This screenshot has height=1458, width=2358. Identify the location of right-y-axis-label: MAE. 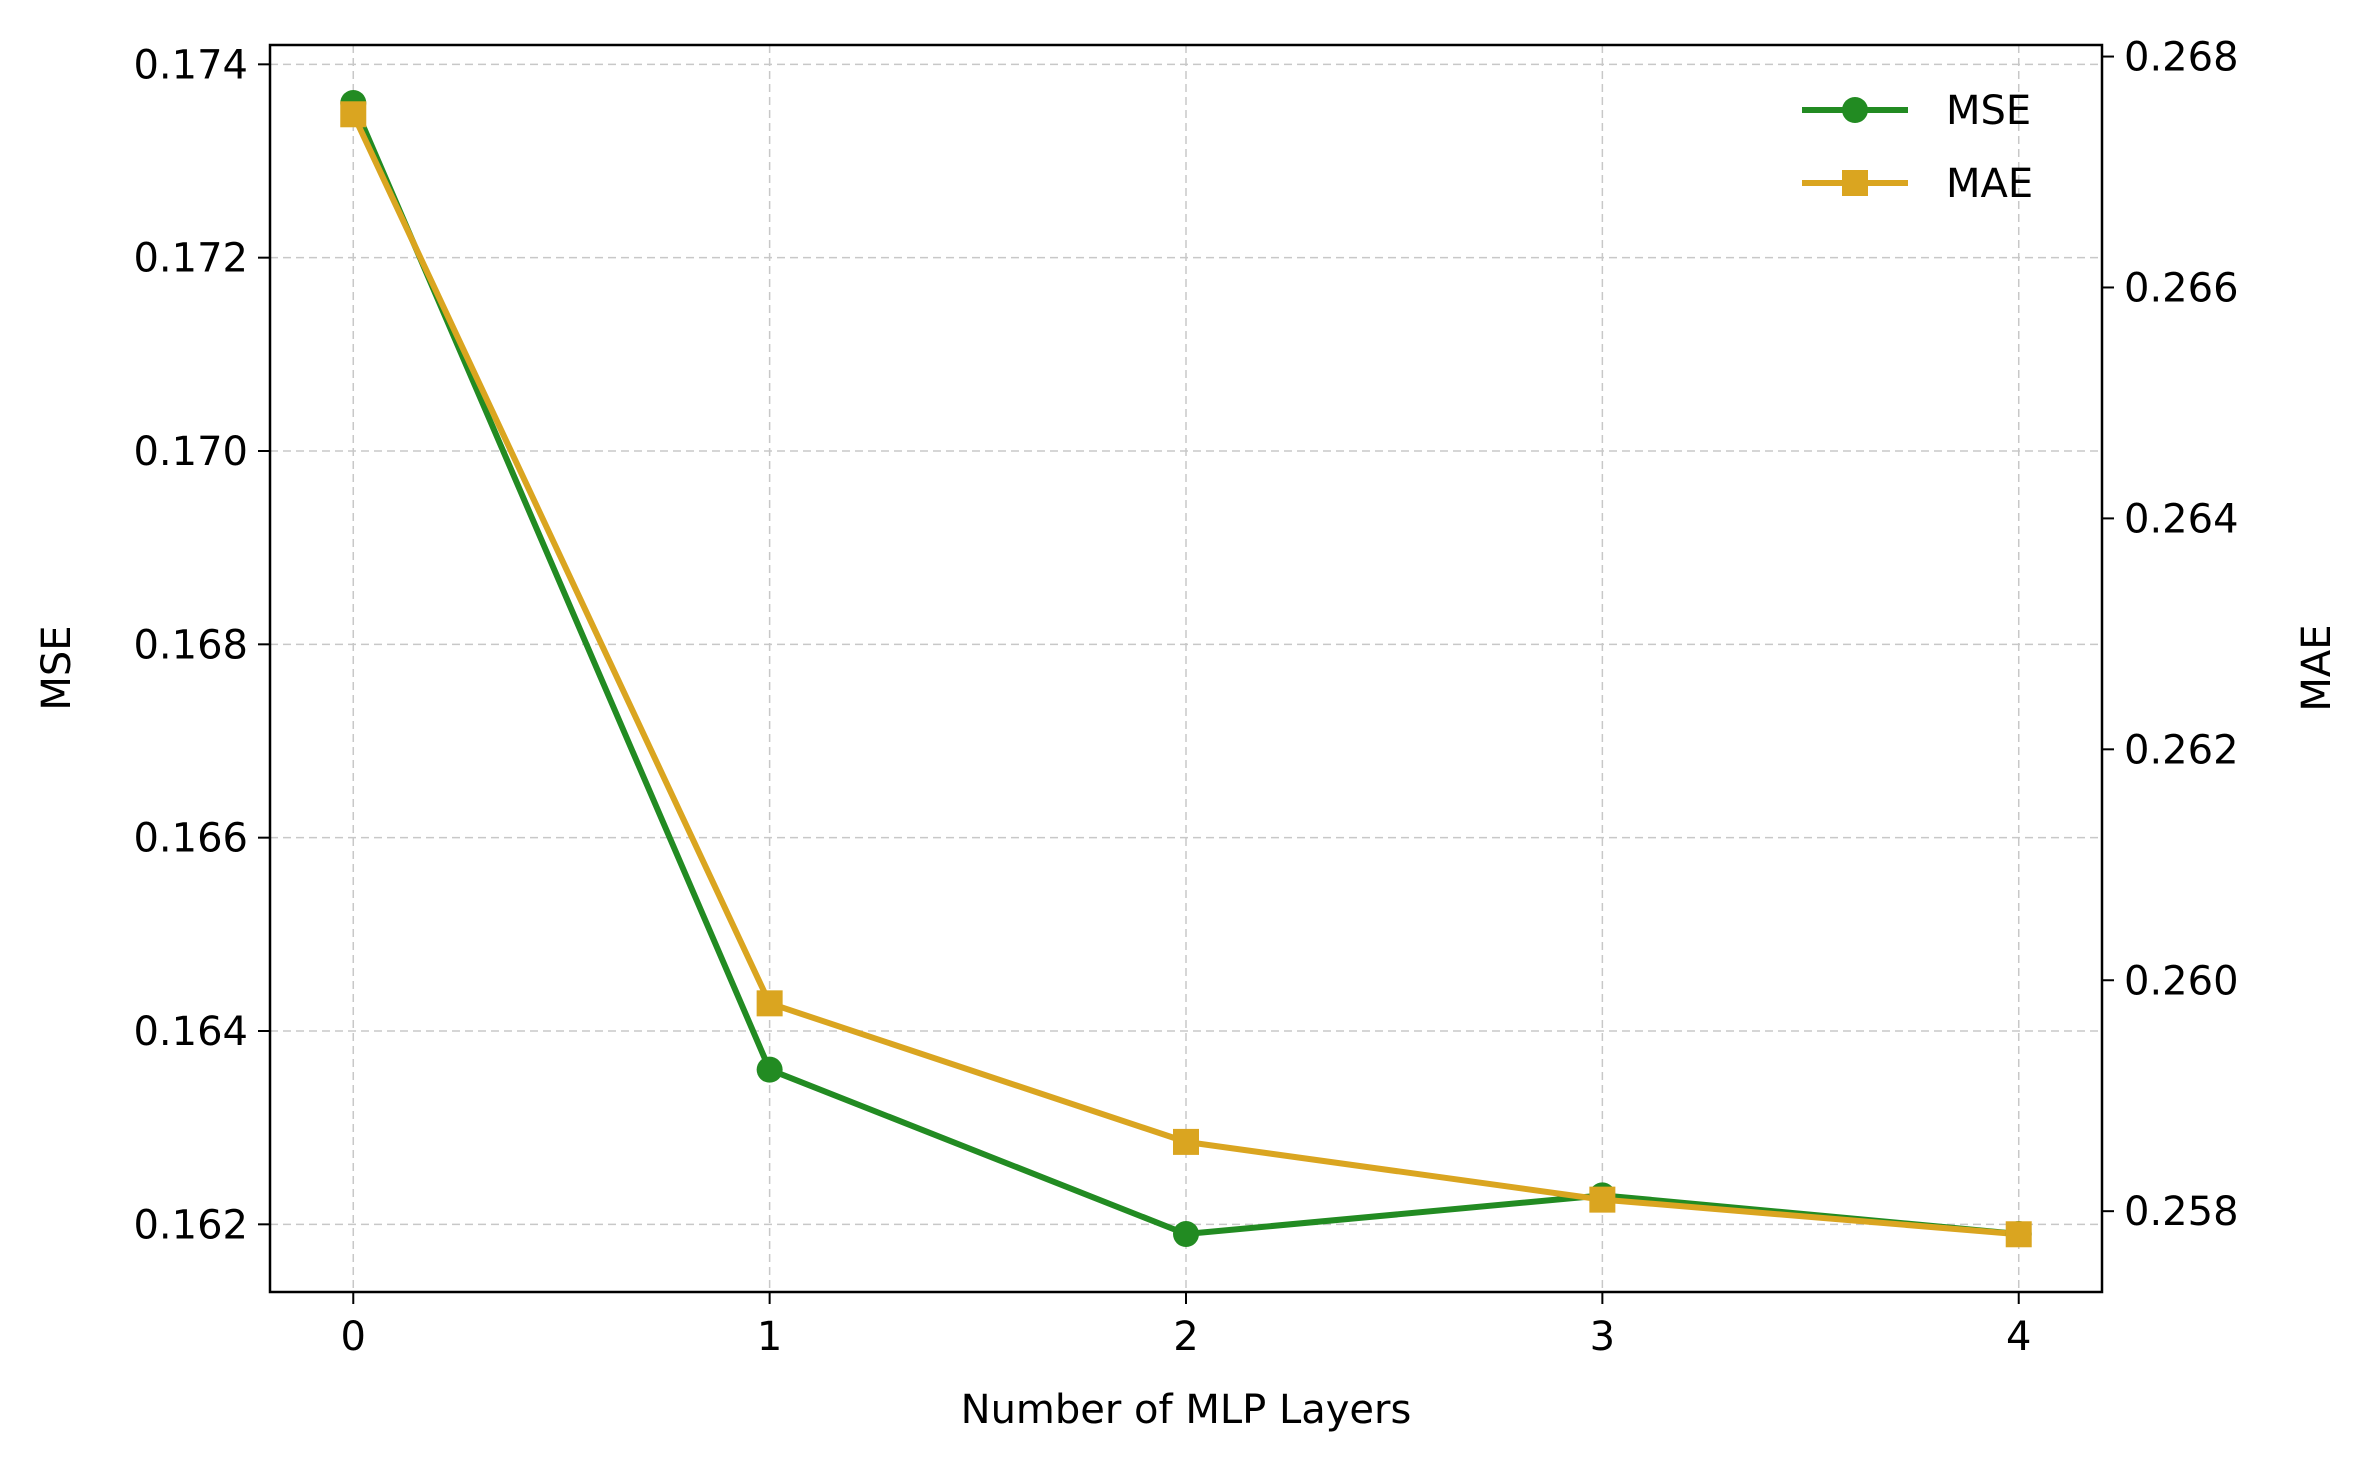
(2317, 667).